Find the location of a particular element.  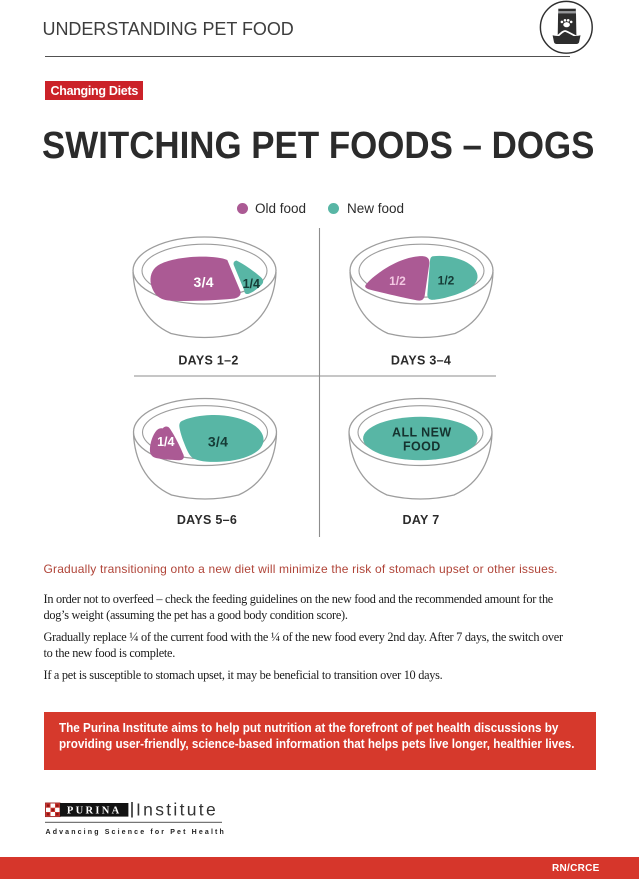

svg-text: ALL NEW is located at coordinates (422, 433).